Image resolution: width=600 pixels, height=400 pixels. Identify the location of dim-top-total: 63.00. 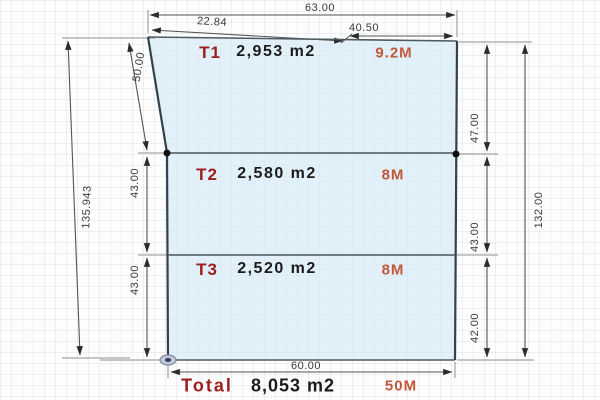
(320, 8).